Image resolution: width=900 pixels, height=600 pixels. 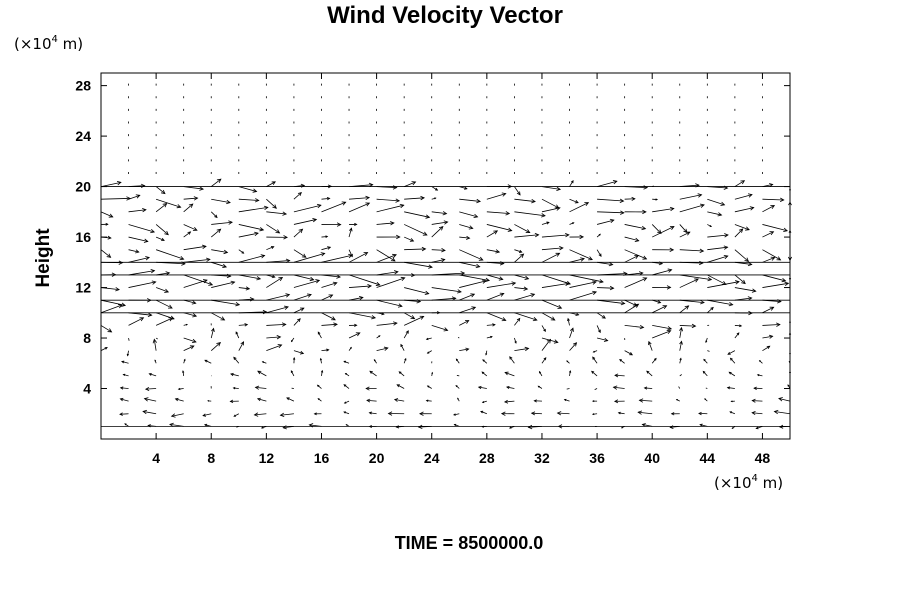 I want to click on y-tick-label: 8, so click(x=87, y=338).